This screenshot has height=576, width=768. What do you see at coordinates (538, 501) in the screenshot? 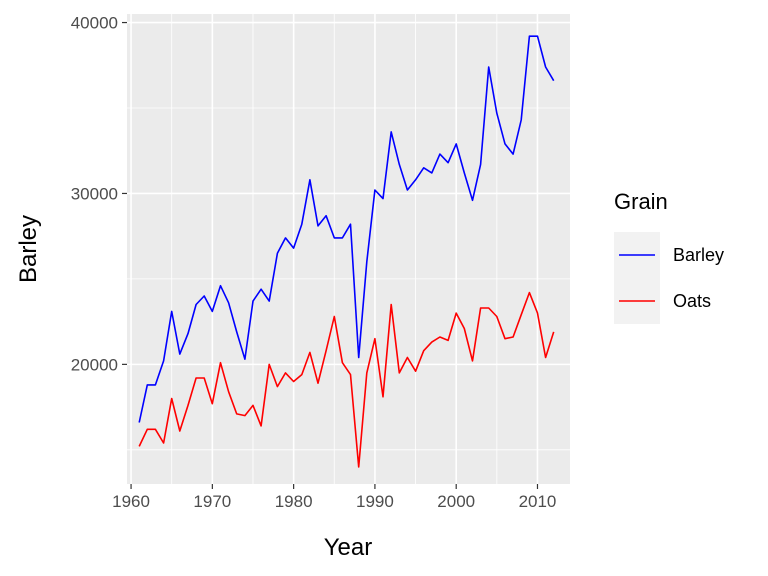
I see `x-tick-label: 2010` at bounding box center [538, 501].